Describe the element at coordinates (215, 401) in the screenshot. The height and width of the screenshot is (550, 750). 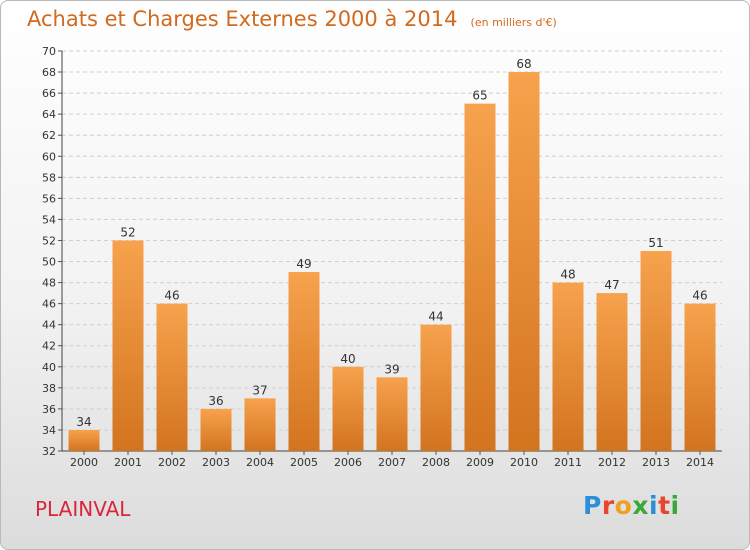
I see `data-label-2003: 36` at that location.